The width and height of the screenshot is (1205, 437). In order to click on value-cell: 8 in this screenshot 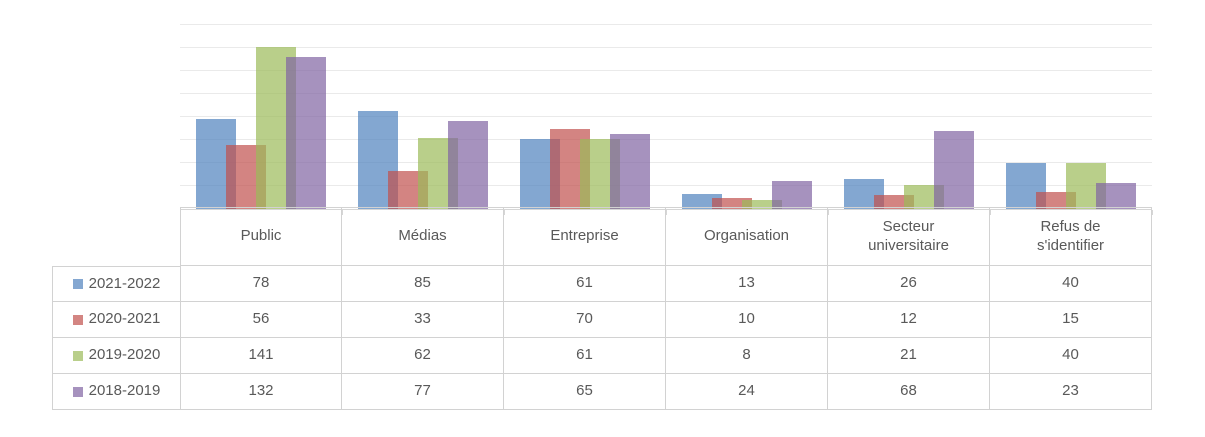, I will do `click(747, 356)`.